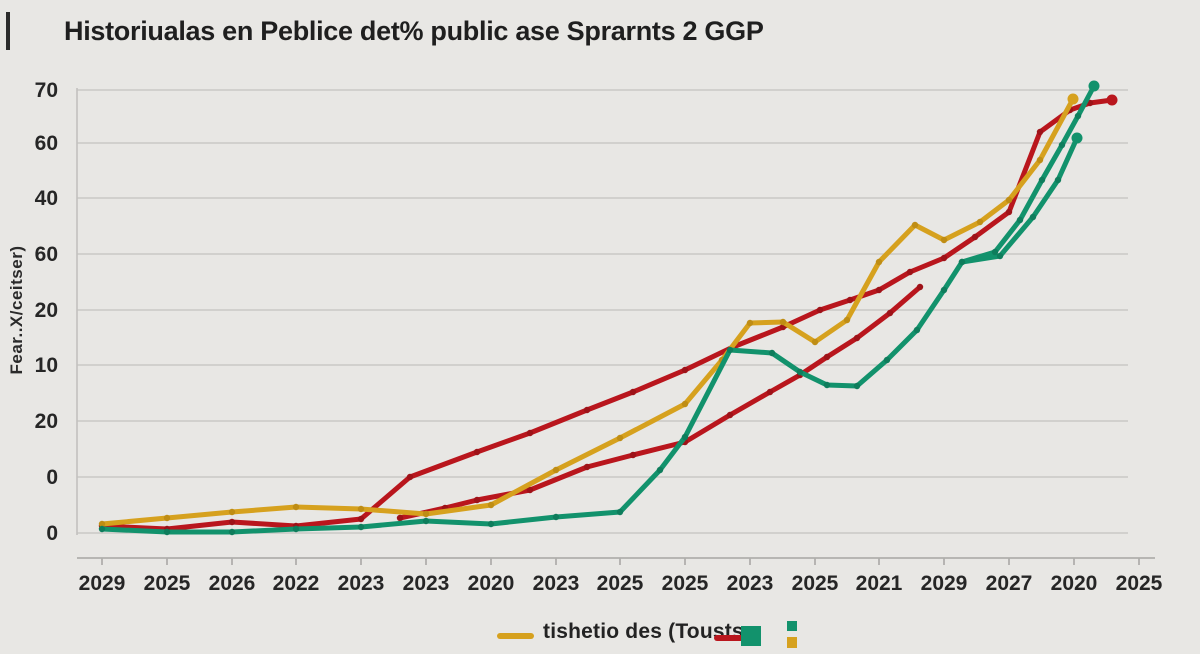 The height and width of the screenshot is (654, 1200). I want to click on y-tick-label: 60, so click(46, 254).